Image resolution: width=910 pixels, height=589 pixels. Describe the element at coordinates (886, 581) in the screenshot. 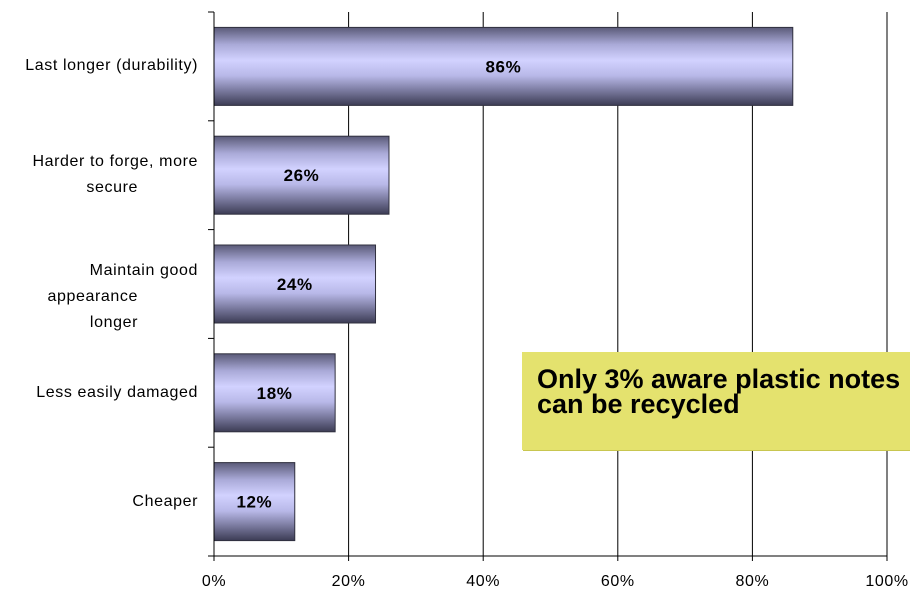

I see `x-tick-label: 100%` at that location.